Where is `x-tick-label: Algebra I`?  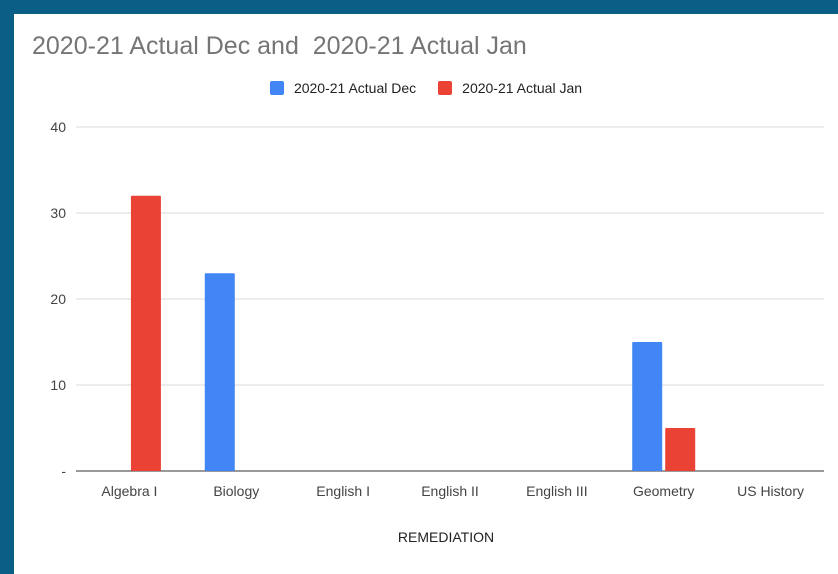 x-tick-label: Algebra I is located at coordinates (129, 491).